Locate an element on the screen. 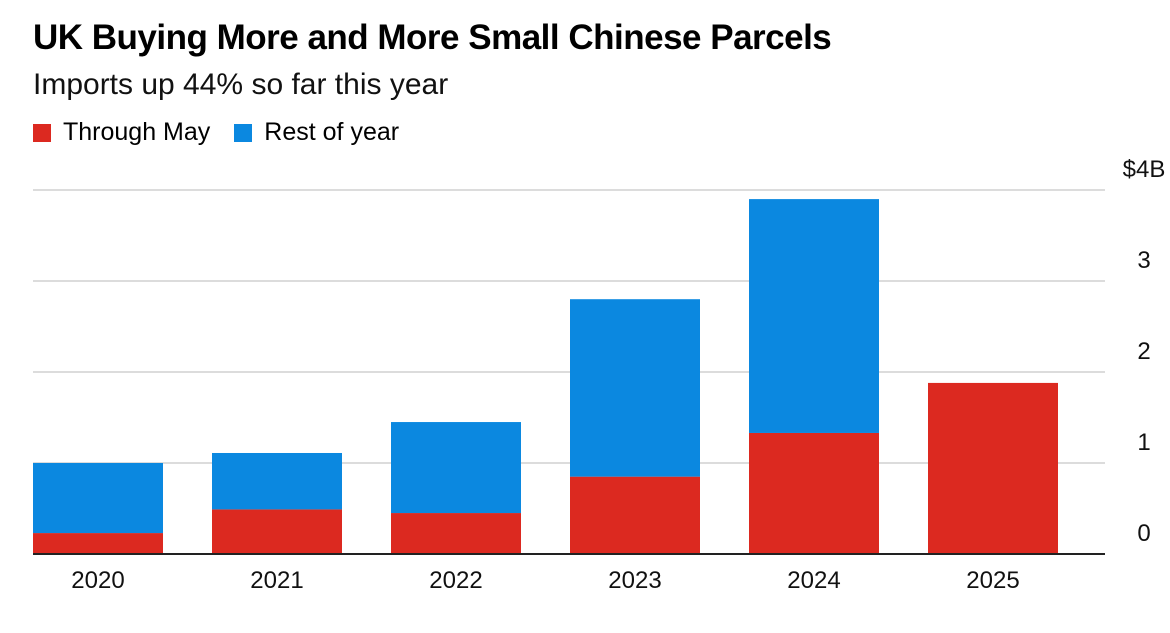  x-tick-label: 2022 is located at coordinates (455, 580).